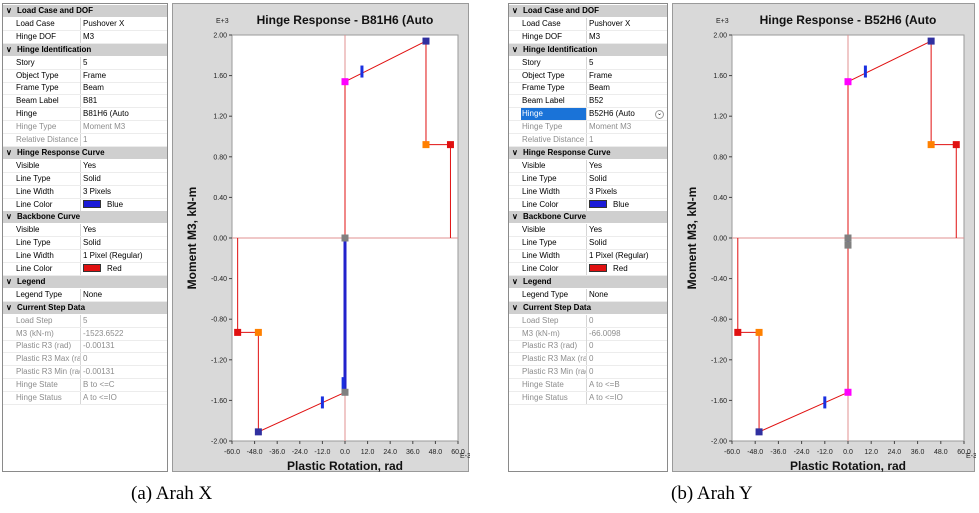  What do you see at coordinates (627, 101) in the screenshot?
I see `property-value: B52` at bounding box center [627, 101].